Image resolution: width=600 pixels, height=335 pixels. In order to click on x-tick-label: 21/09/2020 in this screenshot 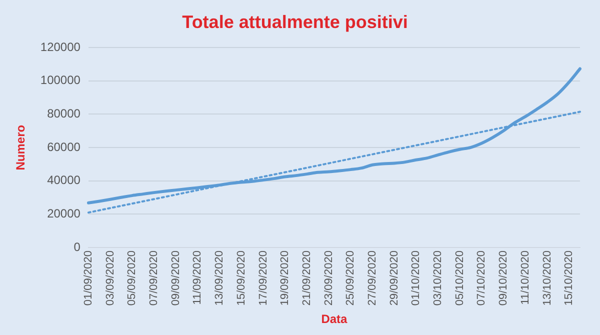, I will do `click(306, 278)`.